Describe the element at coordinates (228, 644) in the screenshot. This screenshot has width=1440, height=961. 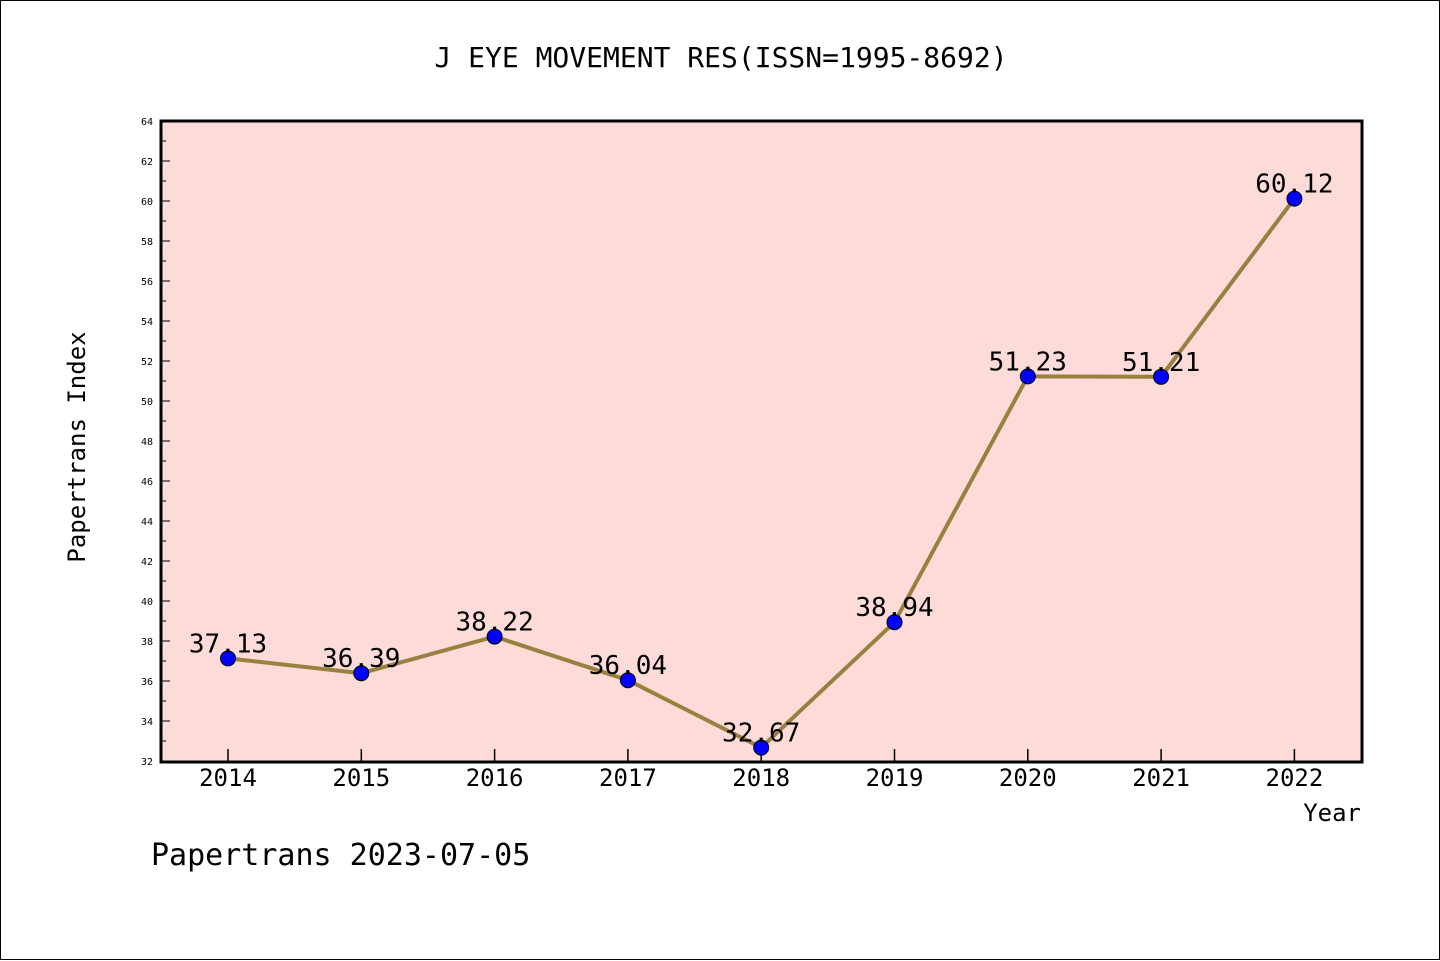
I see `data-label: 37.13` at that location.